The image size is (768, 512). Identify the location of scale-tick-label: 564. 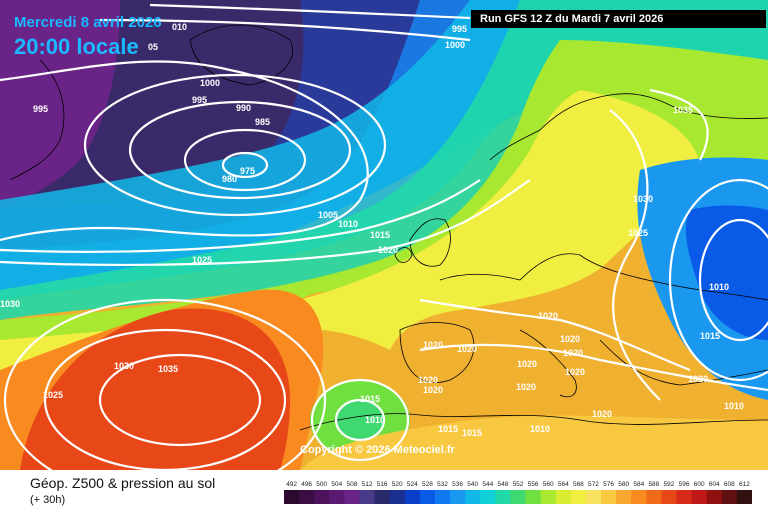
(563, 484).